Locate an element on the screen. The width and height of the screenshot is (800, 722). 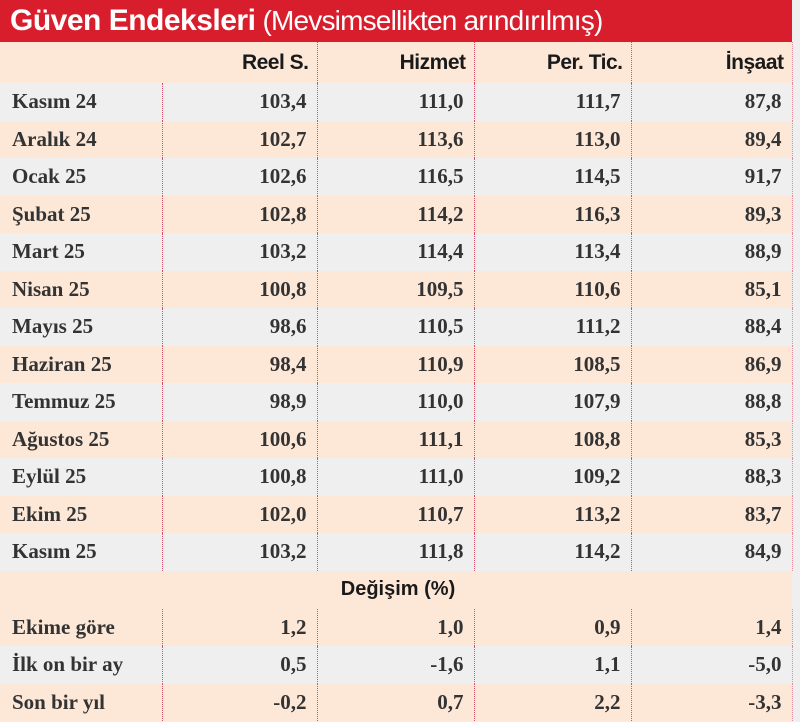
insaat-value: 88,4 is located at coordinates (712, 327).